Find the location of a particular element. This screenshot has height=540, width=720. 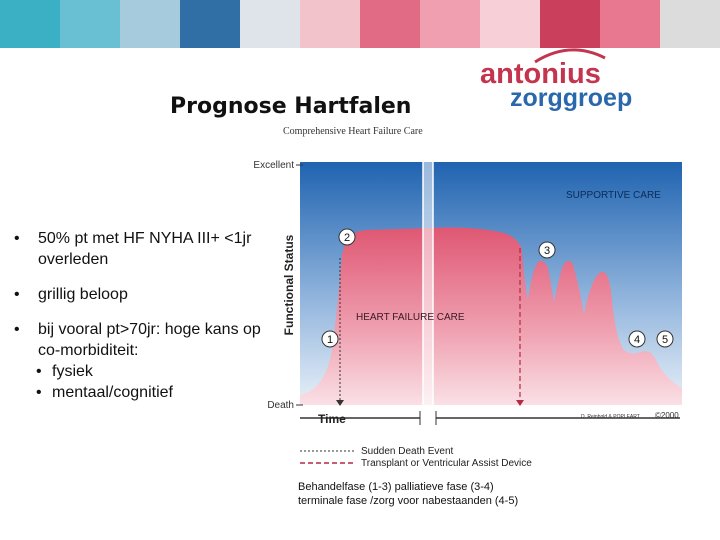

svg-text: 5 is located at coordinates (665, 340).